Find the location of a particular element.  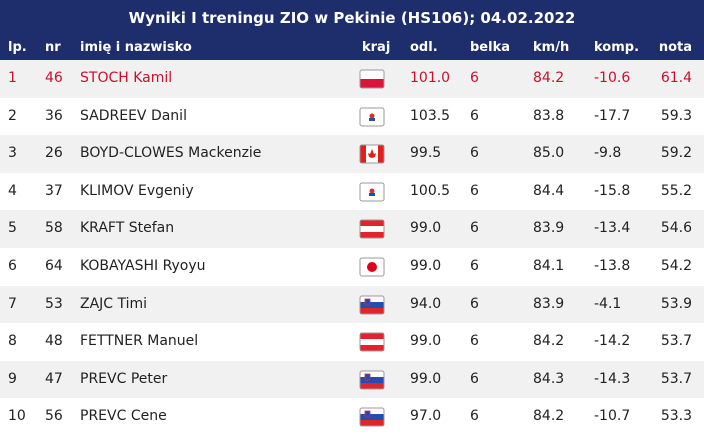

cell: 97.0 is located at coordinates (426, 416).